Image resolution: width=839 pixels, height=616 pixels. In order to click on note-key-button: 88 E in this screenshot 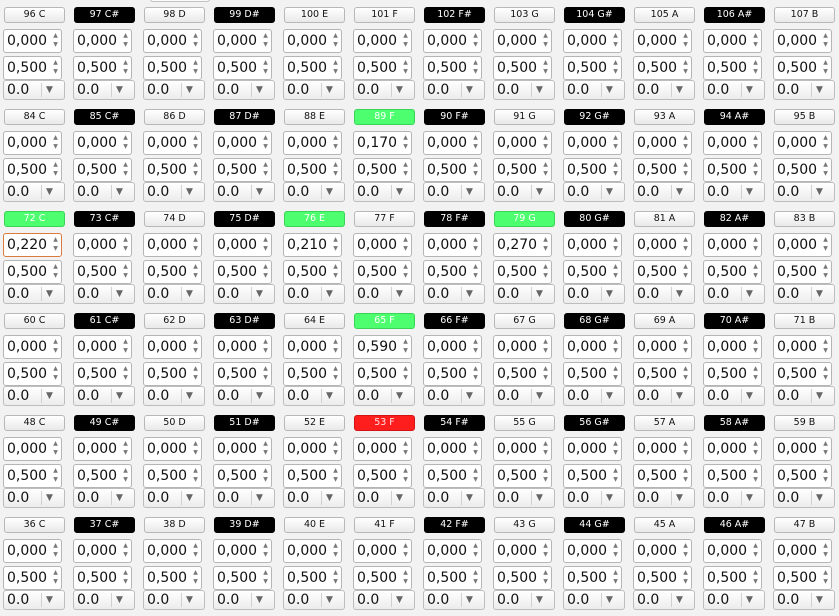, I will do `click(314, 117)`.